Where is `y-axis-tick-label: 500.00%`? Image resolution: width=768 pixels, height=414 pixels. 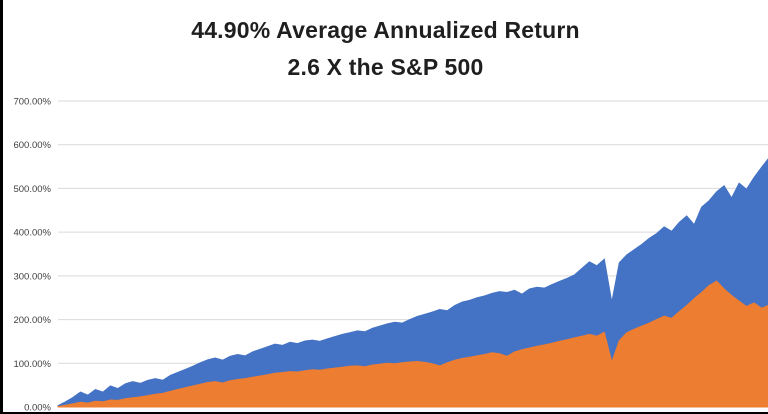 y-axis-tick-label: 500.00% is located at coordinates (32, 189).